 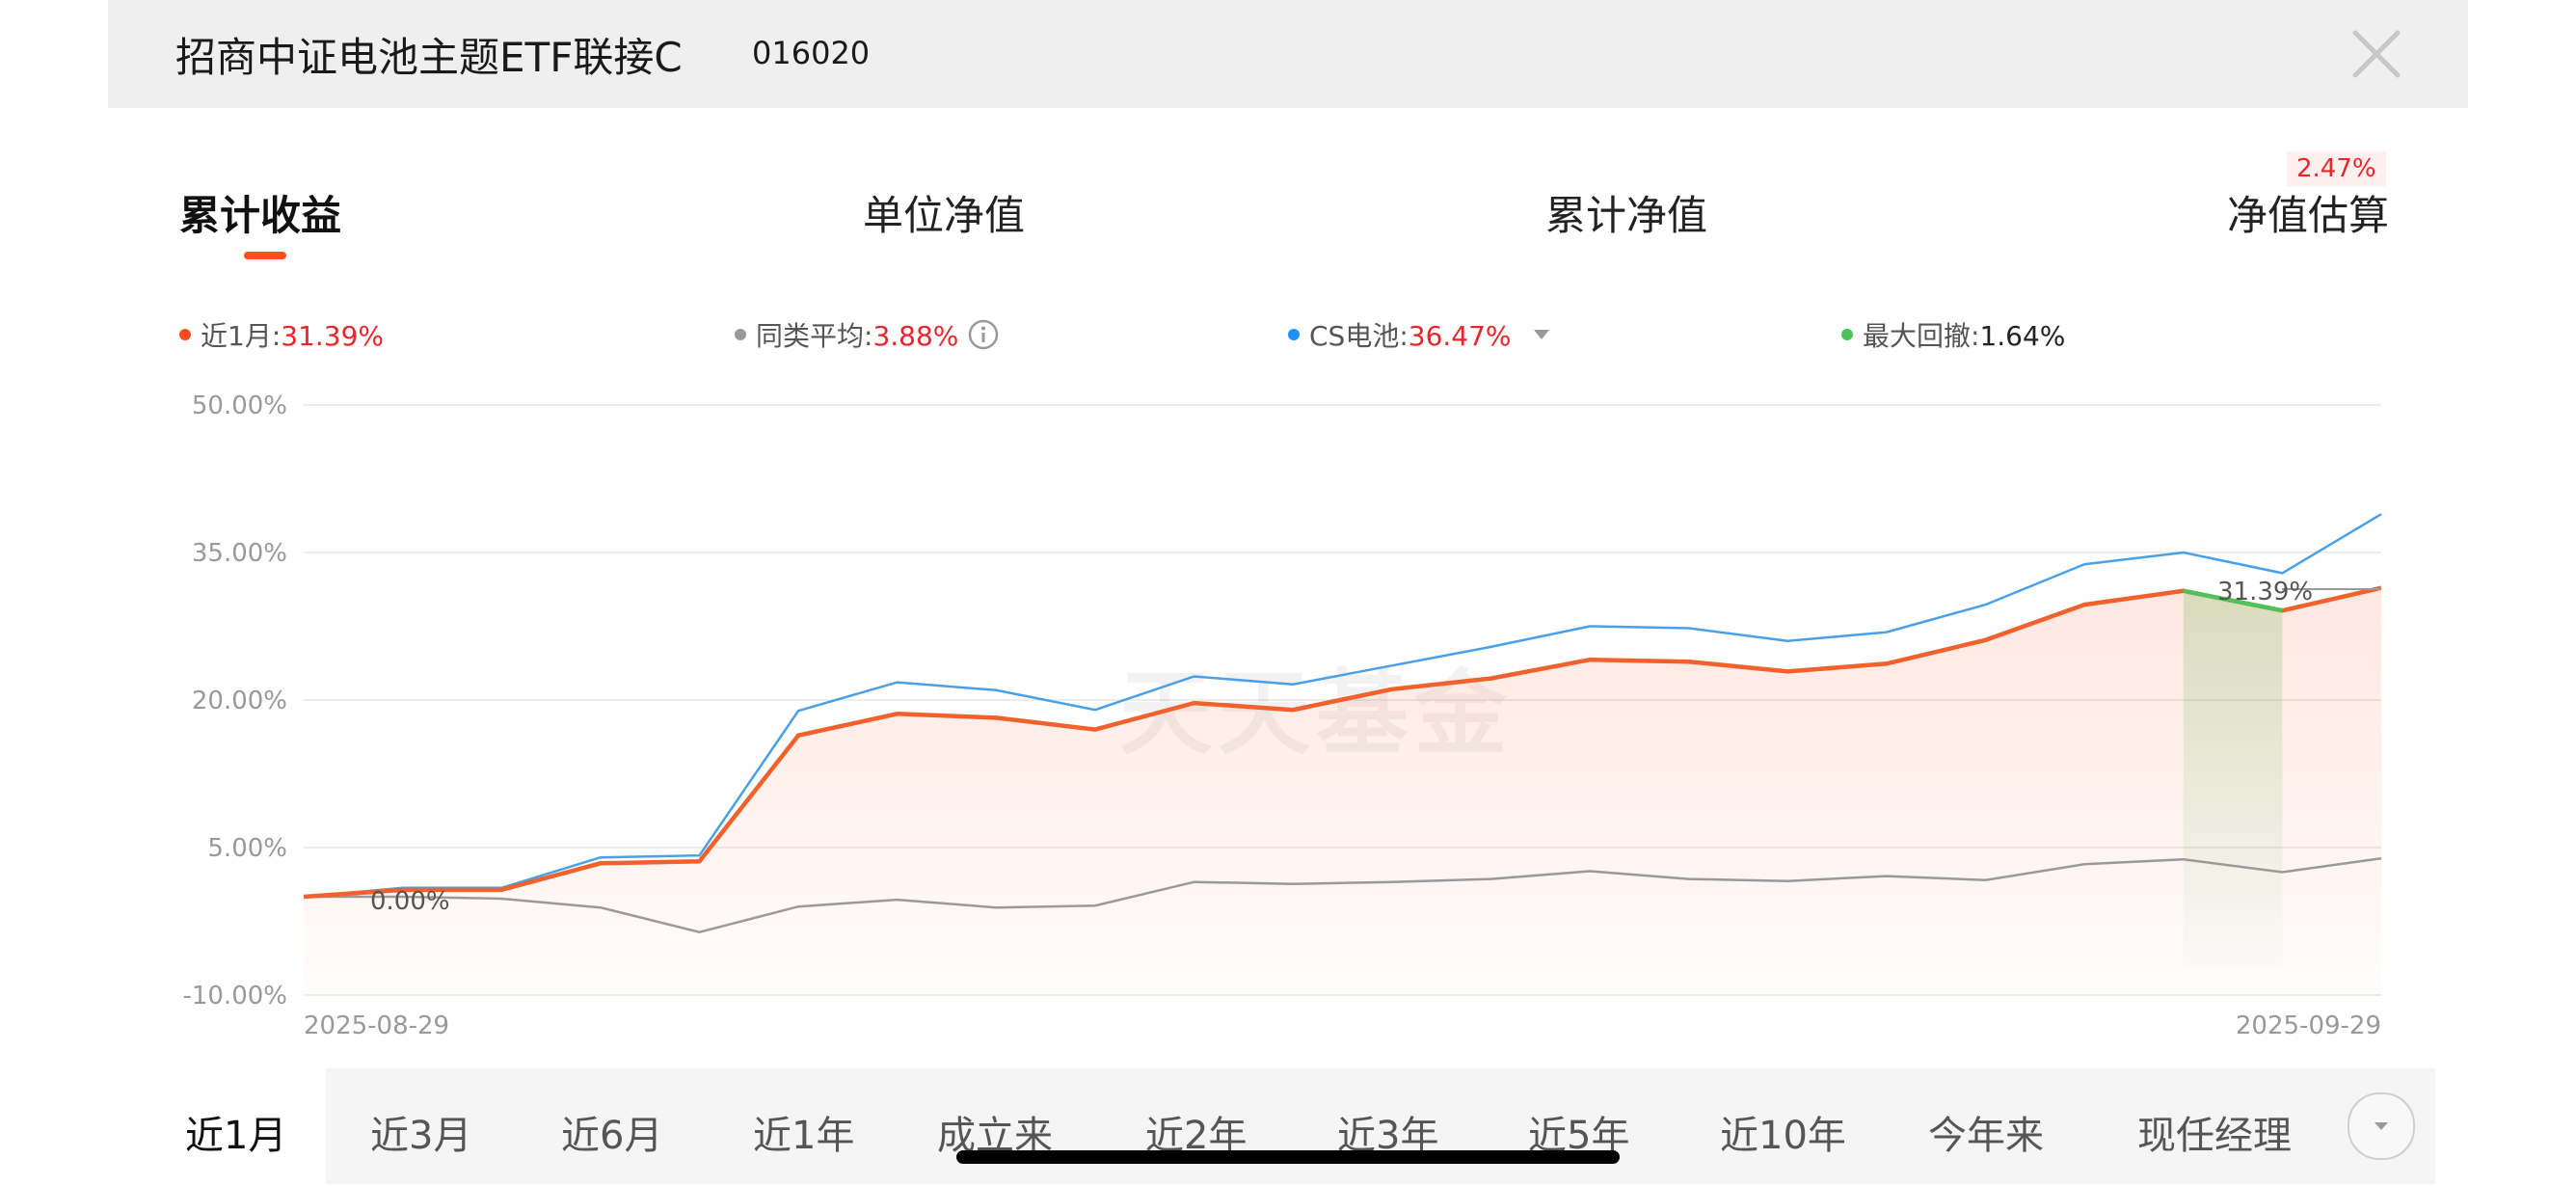 What do you see at coordinates (429, 57) in the screenshot?
I see `fund-title: 招商中证电池主题ETF联接C` at bounding box center [429, 57].